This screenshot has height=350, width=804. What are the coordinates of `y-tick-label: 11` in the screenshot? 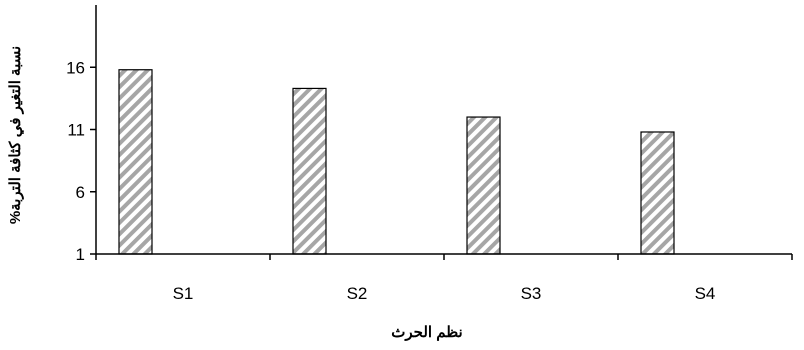 It's located at (76, 130).